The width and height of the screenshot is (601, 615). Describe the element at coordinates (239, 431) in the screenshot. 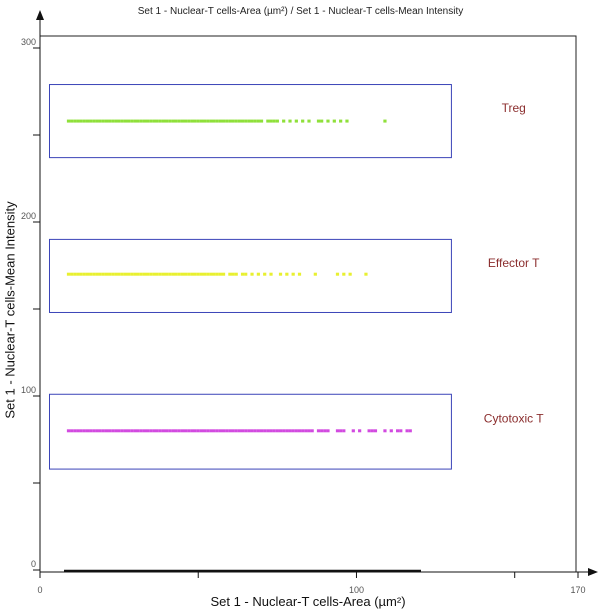

I see `series-cytotoxic-t` at that location.